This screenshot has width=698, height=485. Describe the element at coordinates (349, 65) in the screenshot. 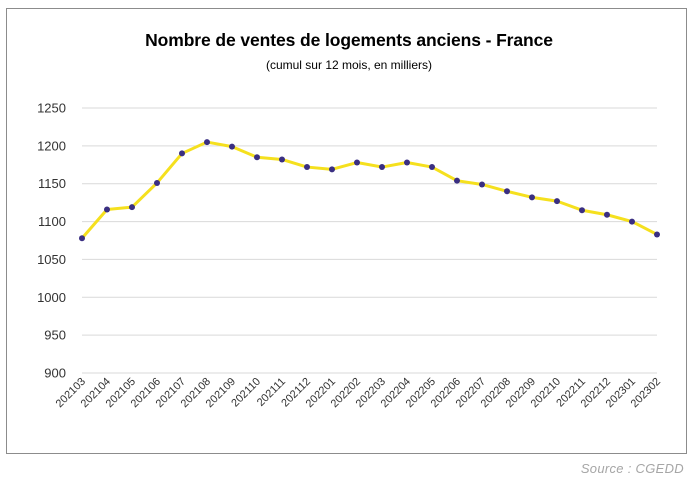

I see `chart-subtitle: (cumul sur 12 mois, en milliers)` at that location.